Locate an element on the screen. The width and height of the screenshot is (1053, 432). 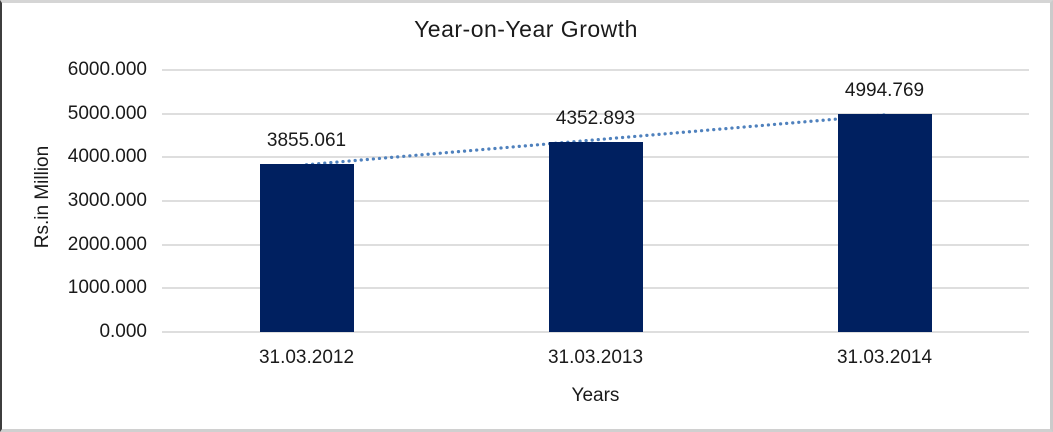
x-axis-category-label: 31.03.2013 is located at coordinates (595, 357).